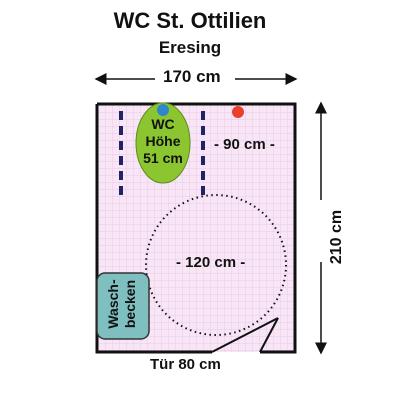  Describe the element at coordinates (190, 47) in the screenshot. I see `page-subtitle: Eresing` at that location.